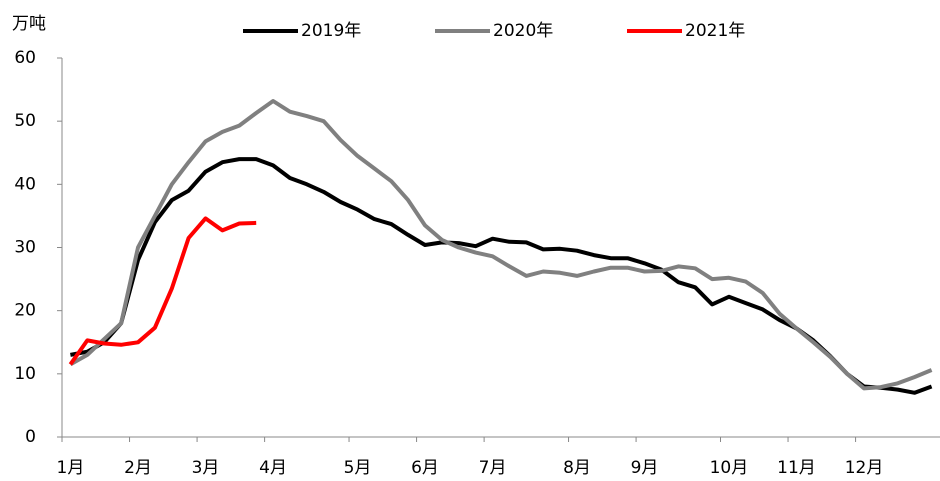  I want to click on y-axis-label: 万吨, so click(29, 24).